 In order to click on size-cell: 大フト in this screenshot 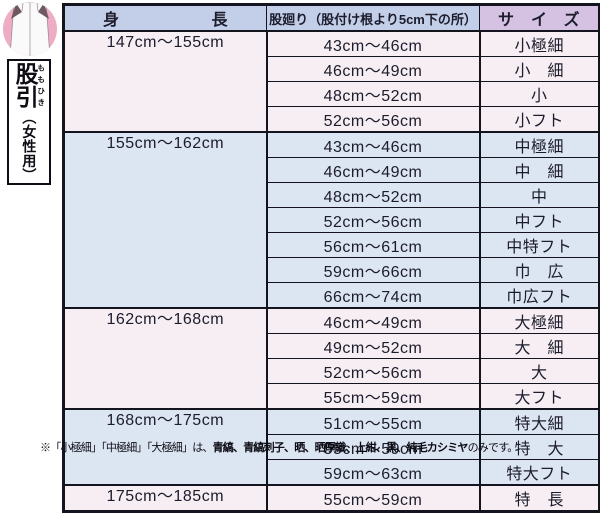, I will do `click(539, 396)`.